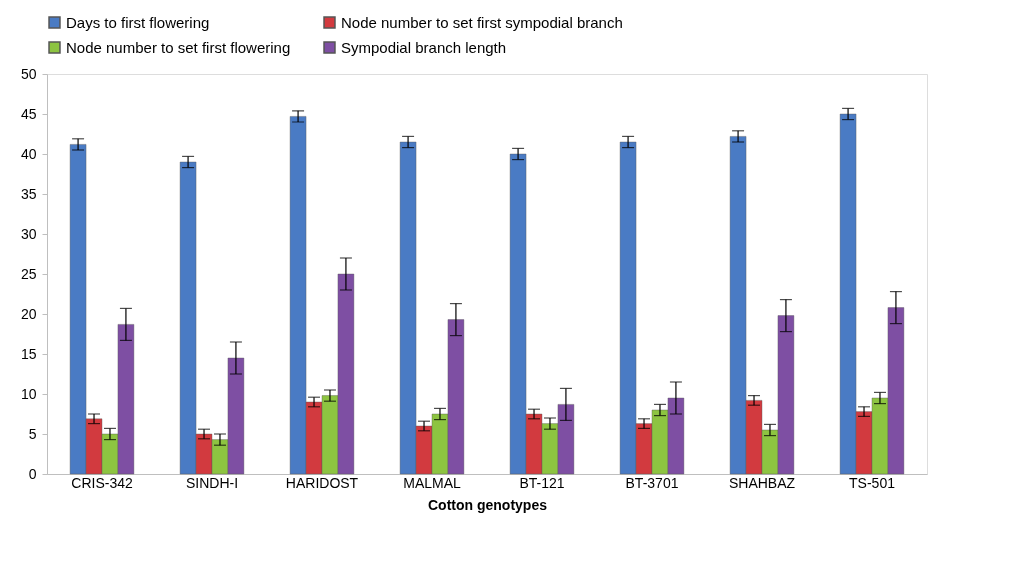 The width and height of the screenshot is (1017, 576). What do you see at coordinates (762, 482) in the screenshot?
I see `x-tick-label: SHAHBAZ` at bounding box center [762, 482].